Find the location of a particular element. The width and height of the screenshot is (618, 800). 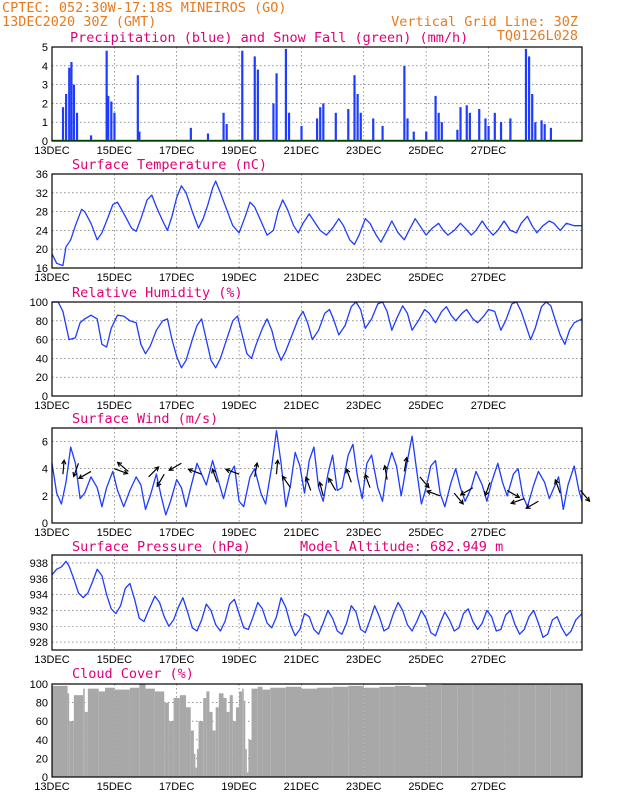

temperature-title: Surface Temperature (nC) is located at coordinates (169, 165).